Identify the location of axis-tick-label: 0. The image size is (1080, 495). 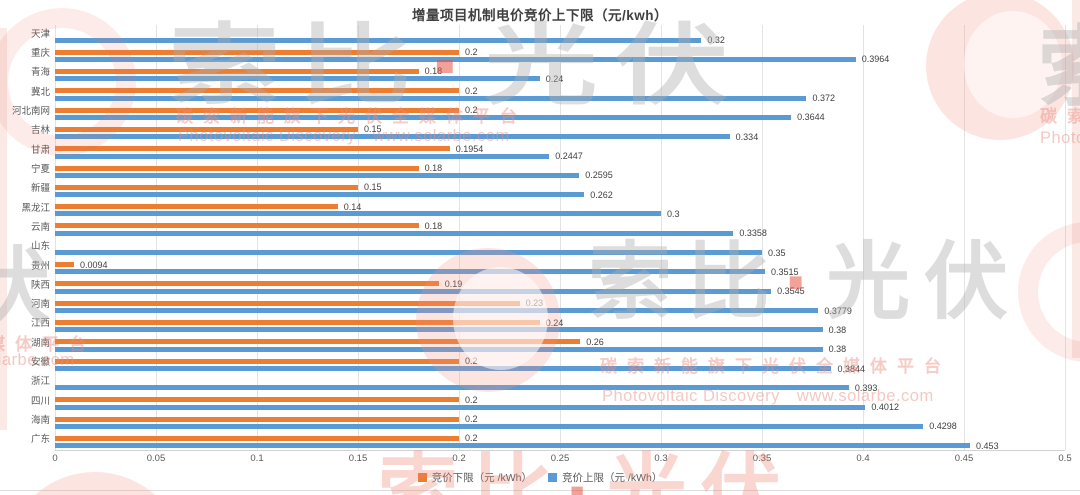
(55, 458).